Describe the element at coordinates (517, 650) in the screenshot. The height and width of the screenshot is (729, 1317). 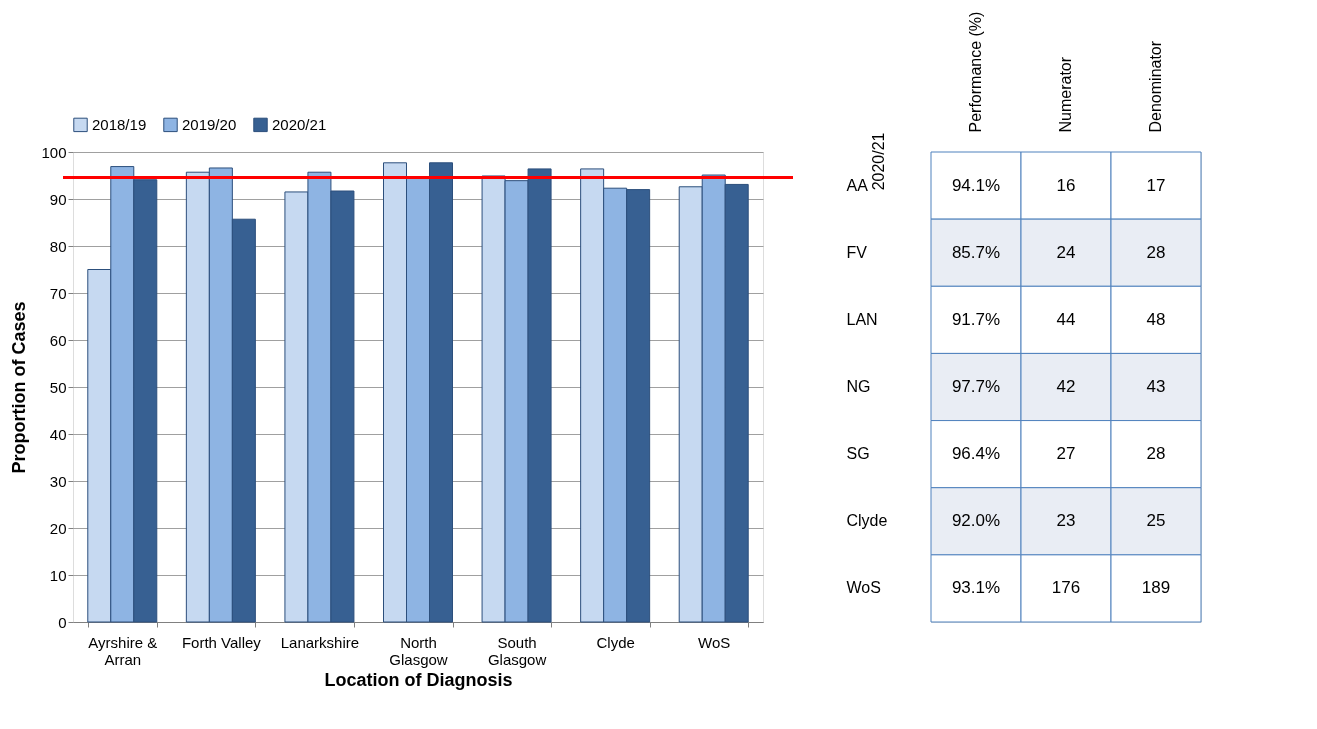
I see `x-tick-label: South Glasgow` at that location.